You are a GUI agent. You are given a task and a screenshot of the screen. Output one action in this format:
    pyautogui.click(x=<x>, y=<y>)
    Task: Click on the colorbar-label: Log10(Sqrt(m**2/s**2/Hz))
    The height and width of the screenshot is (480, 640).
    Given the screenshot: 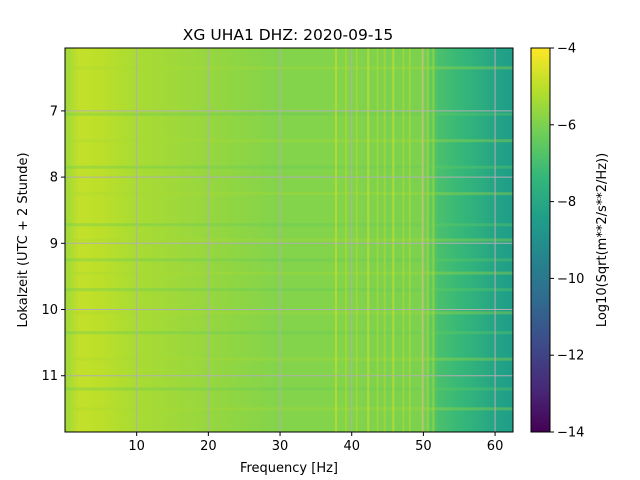 What is the action you would take?
    pyautogui.click(x=602, y=240)
    